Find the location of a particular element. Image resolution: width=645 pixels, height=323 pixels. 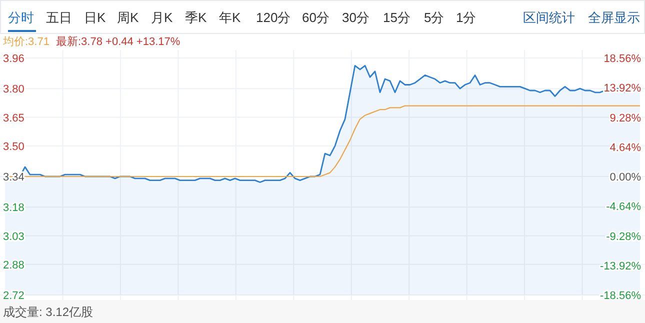

y2-tick-label: -18.56% is located at coordinates (621, 296).